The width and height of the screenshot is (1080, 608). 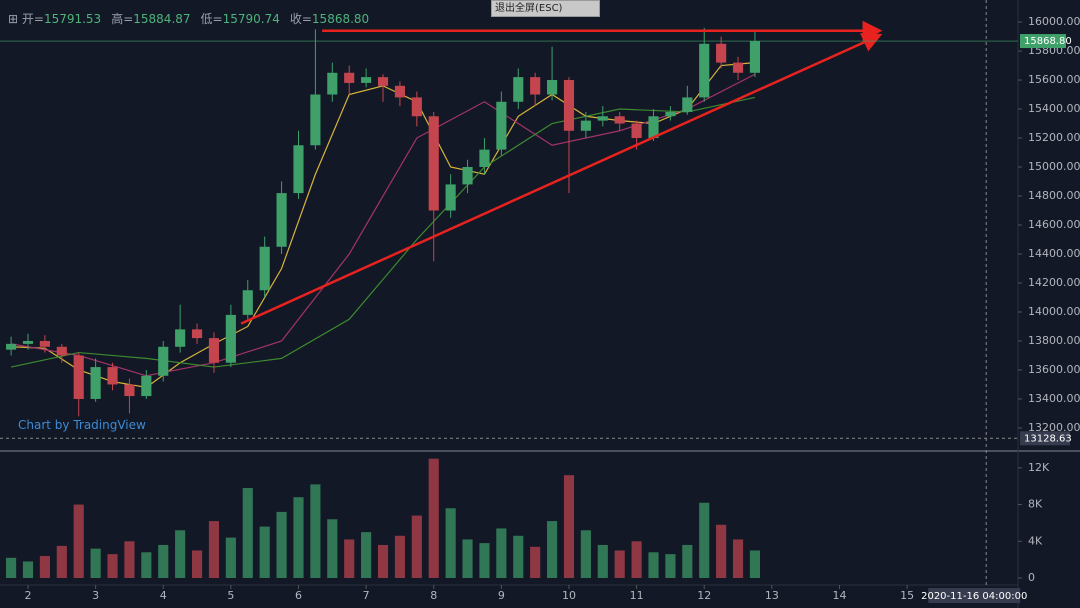 What do you see at coordinates (1048, 438) in the screenshot?
I see `crosshair-price-label: 13128.63` at bounding box center [1048, 438].